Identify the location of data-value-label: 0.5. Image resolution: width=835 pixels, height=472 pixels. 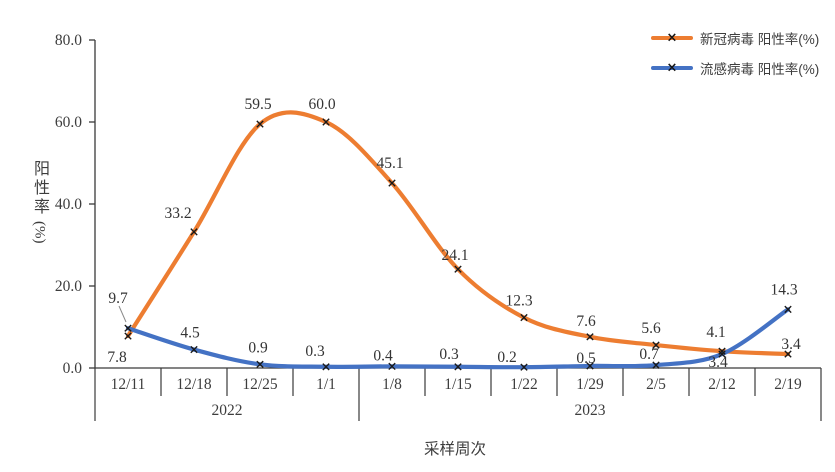
(586, 358).